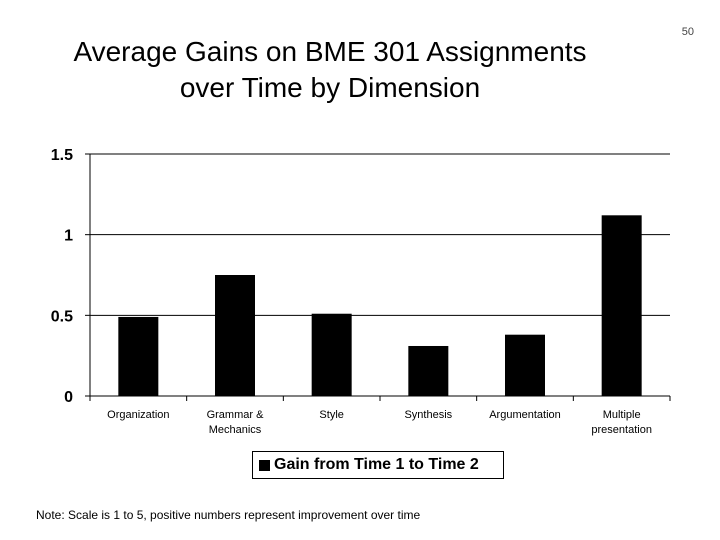 The width and height of the screenshot is (720, 540). What do you see at coordinates (621, 430) in the screenshot?
I see `x-tick-label: presentation` at bounding box center [621, 430].